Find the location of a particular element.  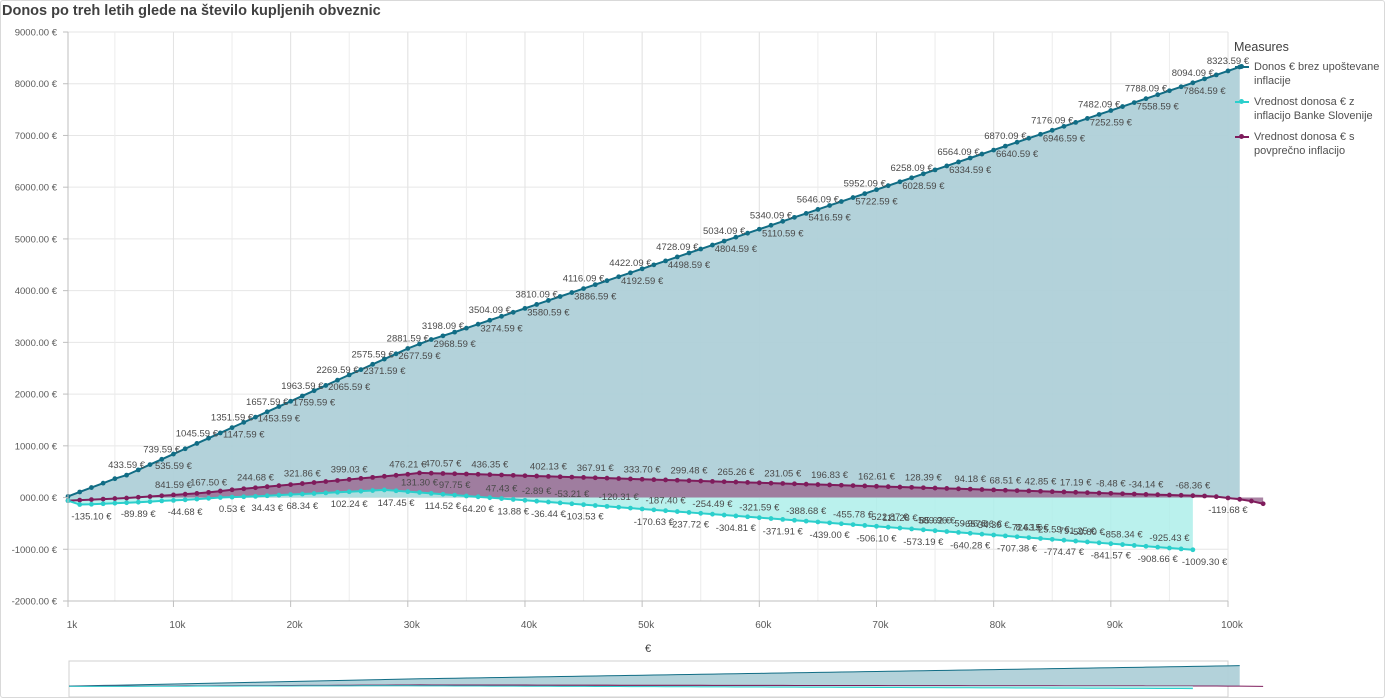

data-label: 6334.59 € is located at coordinates (970, 170).